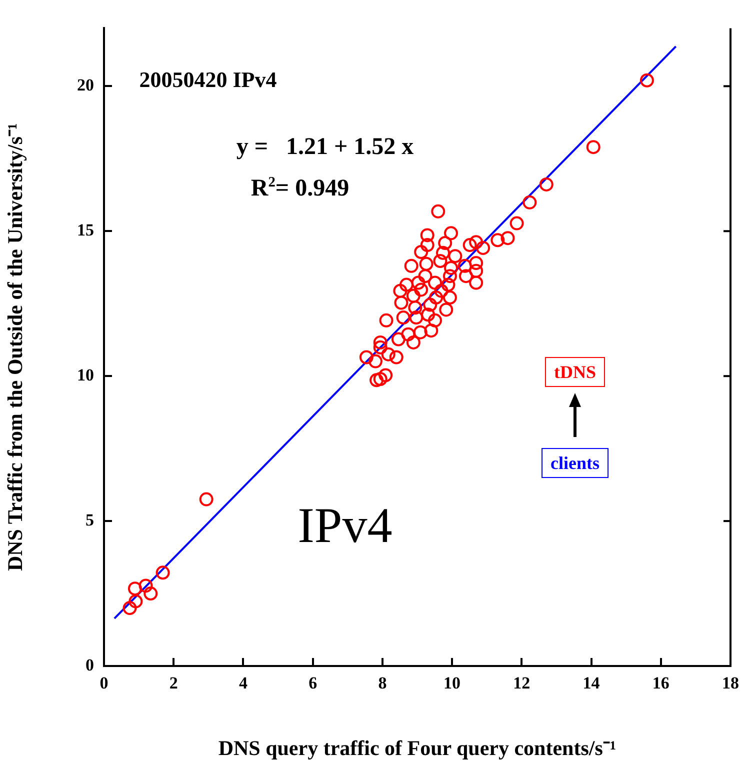  What do you see at coordinates (85, 374) in the screenshot?
I see `y-tick-label: 10` at bounding box center [85, 374].